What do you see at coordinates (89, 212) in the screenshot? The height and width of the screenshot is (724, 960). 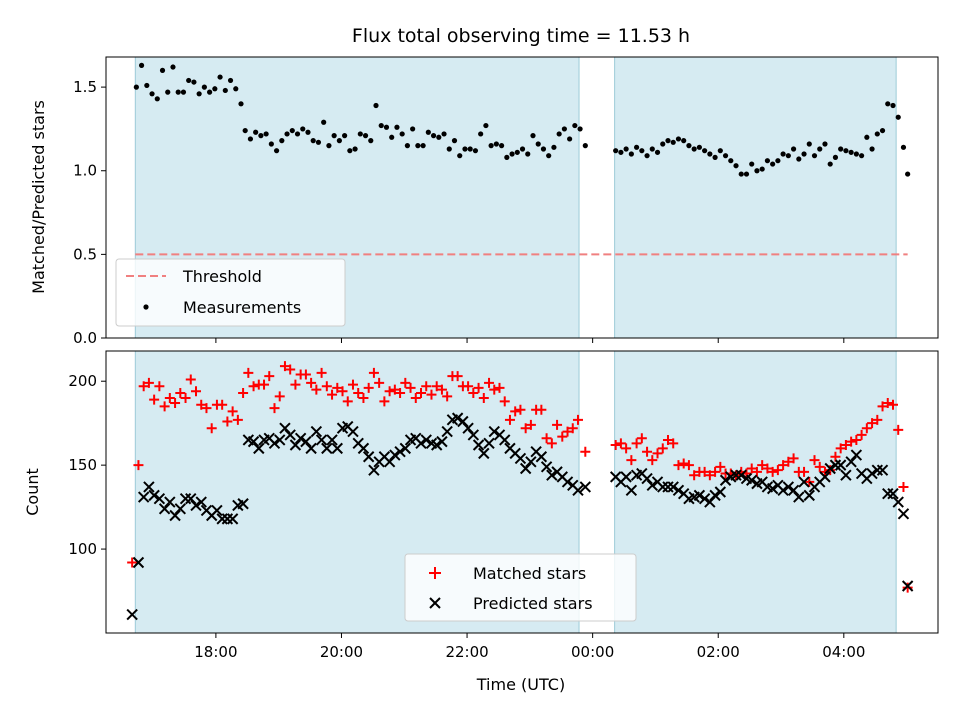 I see `y-axis-ticks: 0.0 0.5 1.0 1.5` at bounding box center [89, 212].